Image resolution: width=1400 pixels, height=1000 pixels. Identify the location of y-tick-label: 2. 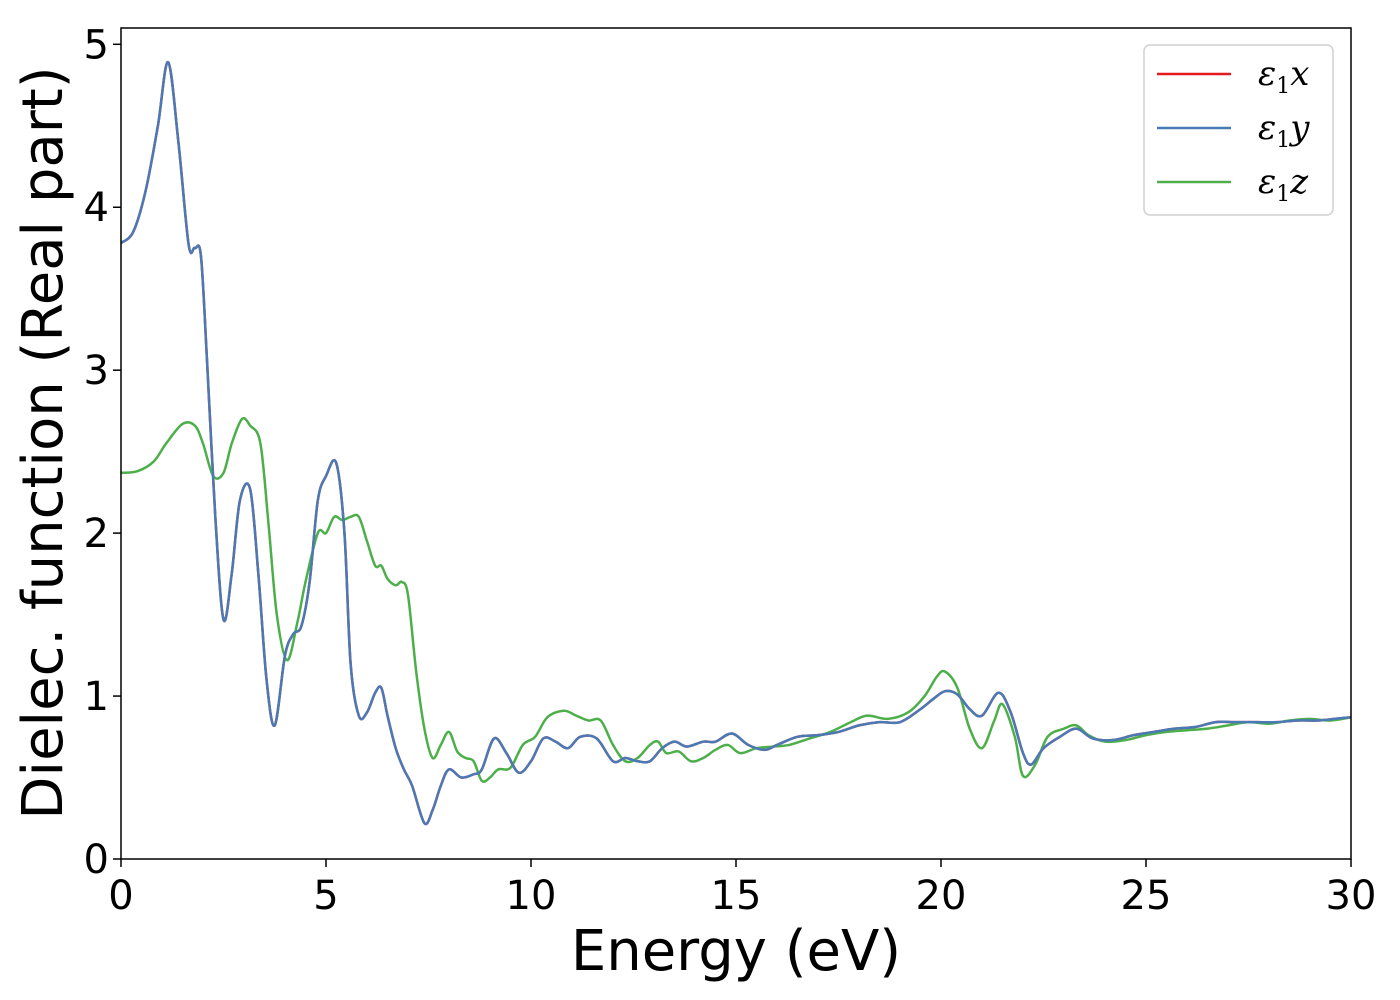
(96, 534).